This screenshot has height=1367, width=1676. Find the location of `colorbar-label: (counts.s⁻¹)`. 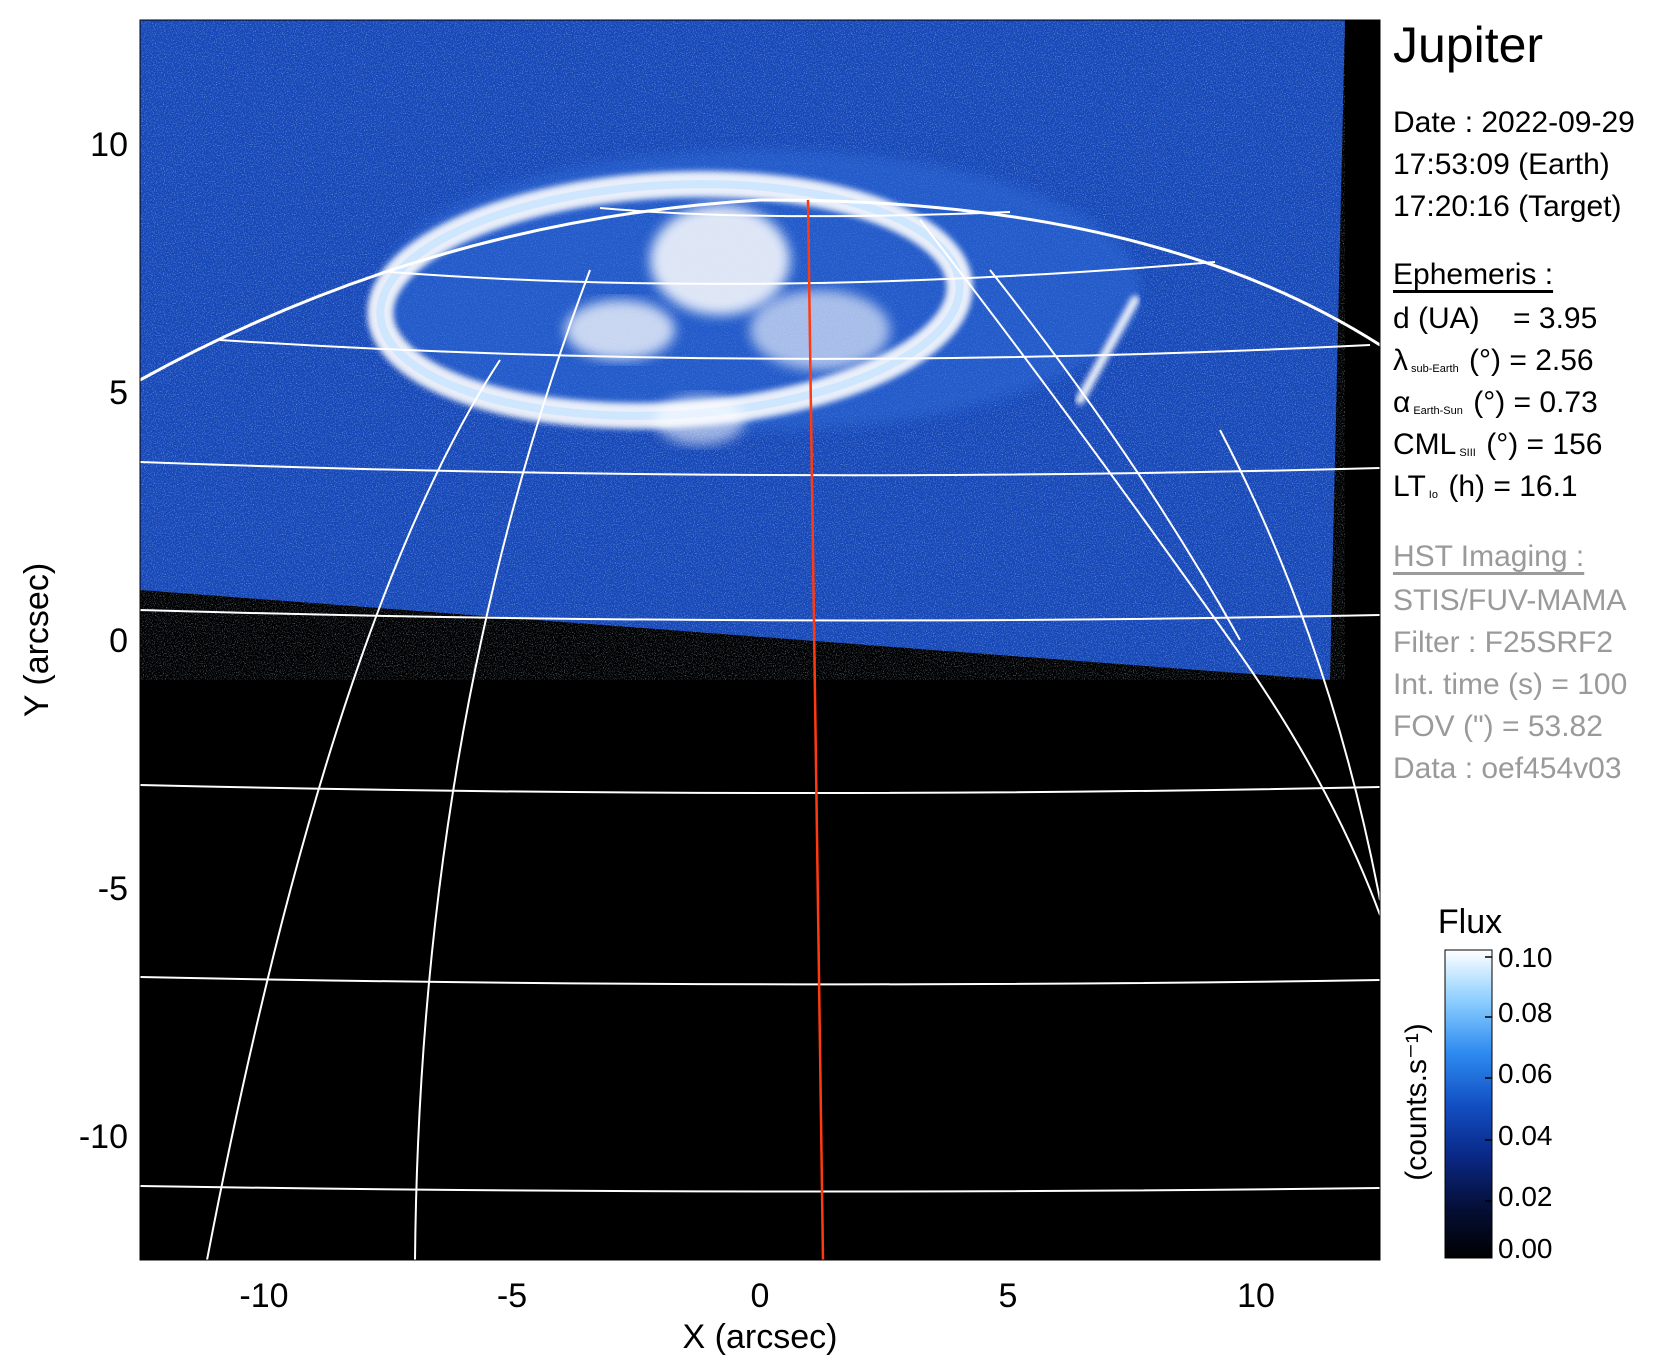

colorbar-label: (counts.s⁻¹) is located at coordinates (1416, 1102).